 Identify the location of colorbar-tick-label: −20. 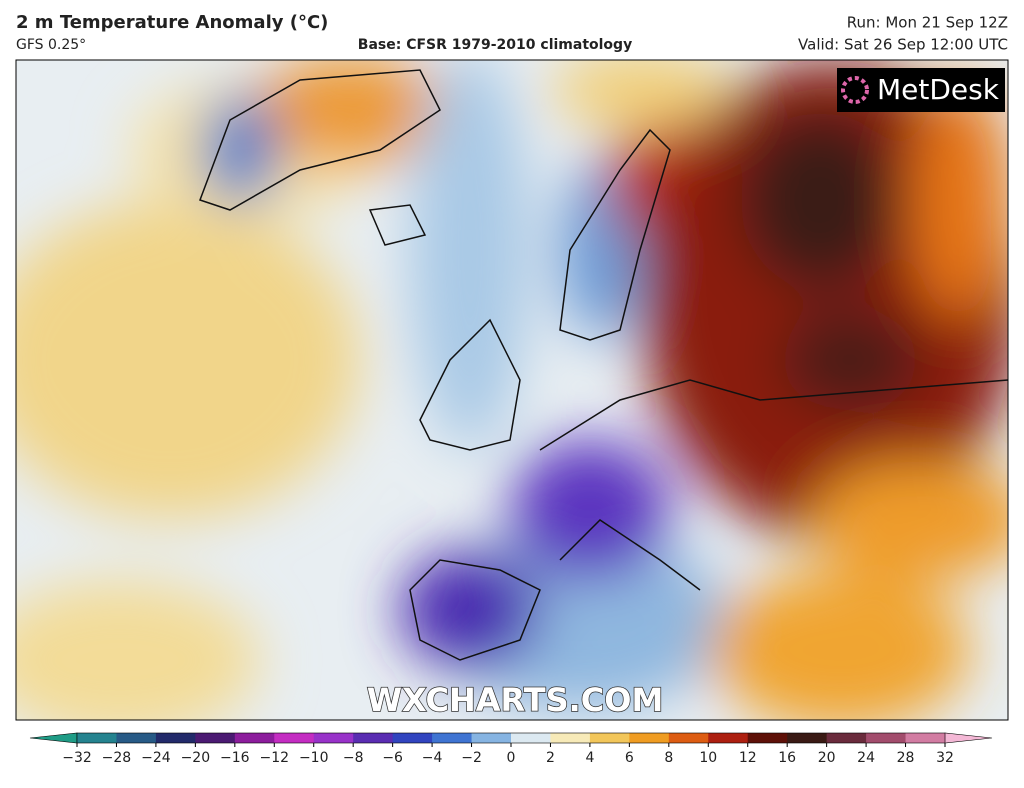
(196, 758).